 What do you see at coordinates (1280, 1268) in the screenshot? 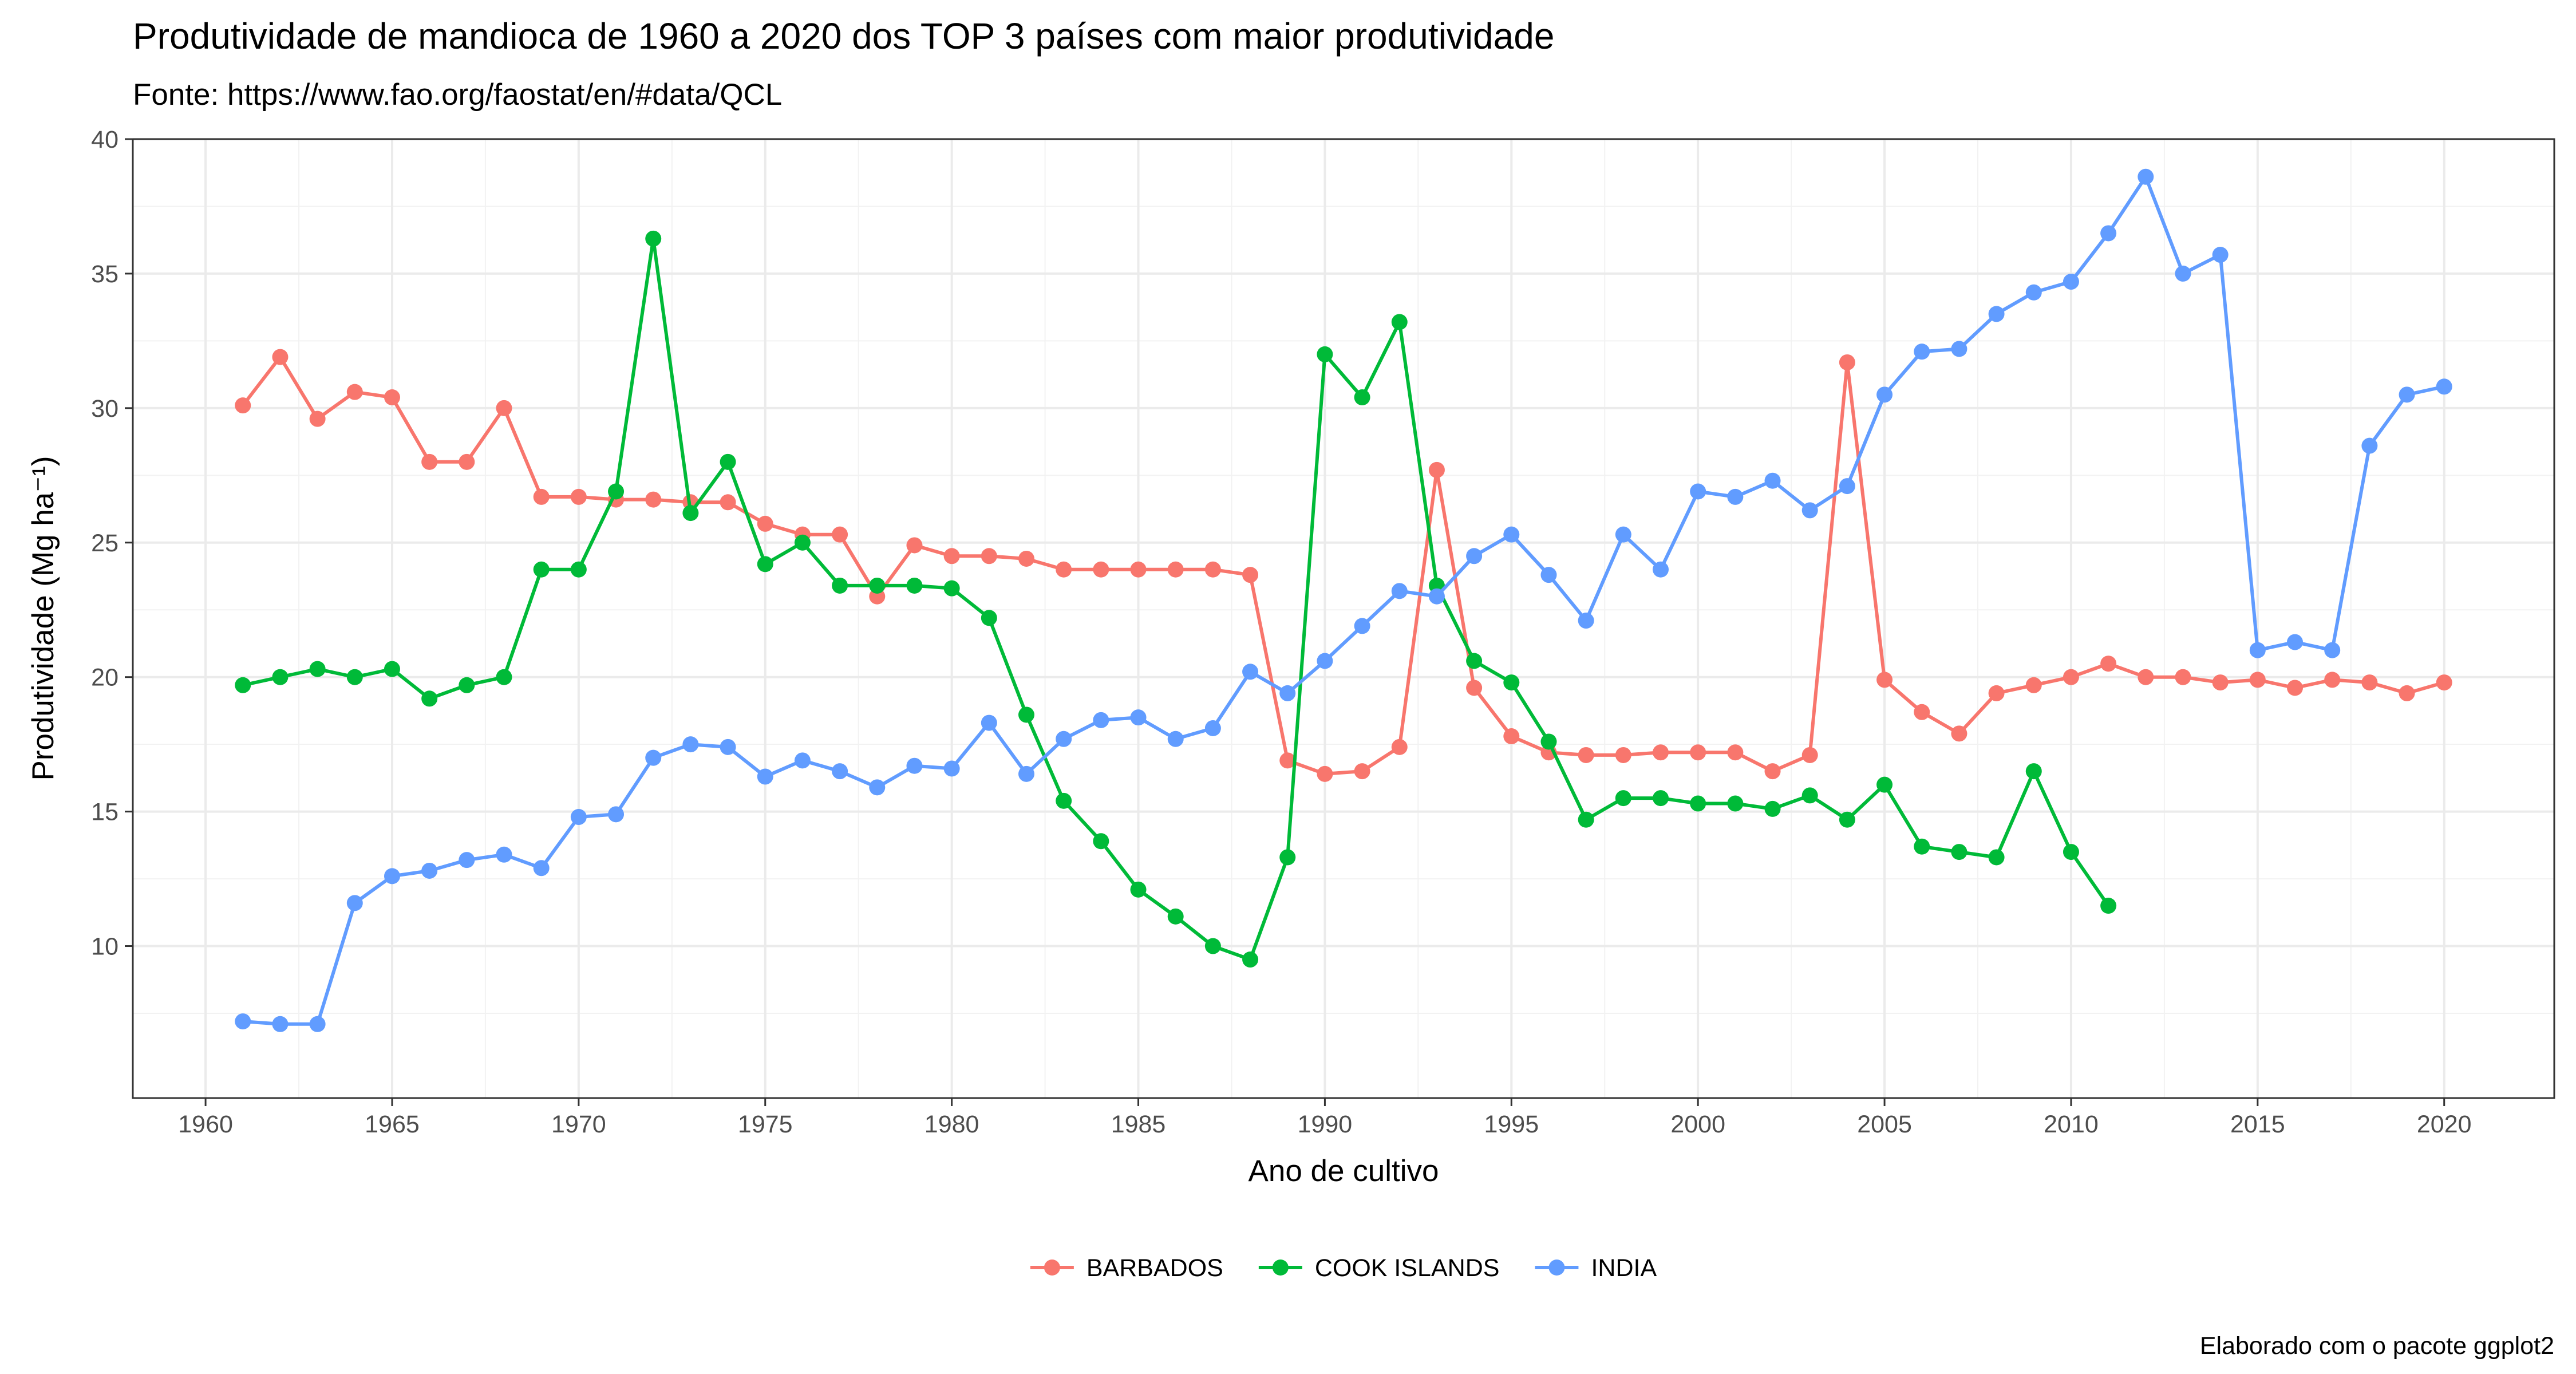
I see `legend-key-point-cook-islands` at bounding box center [1280, 1268].